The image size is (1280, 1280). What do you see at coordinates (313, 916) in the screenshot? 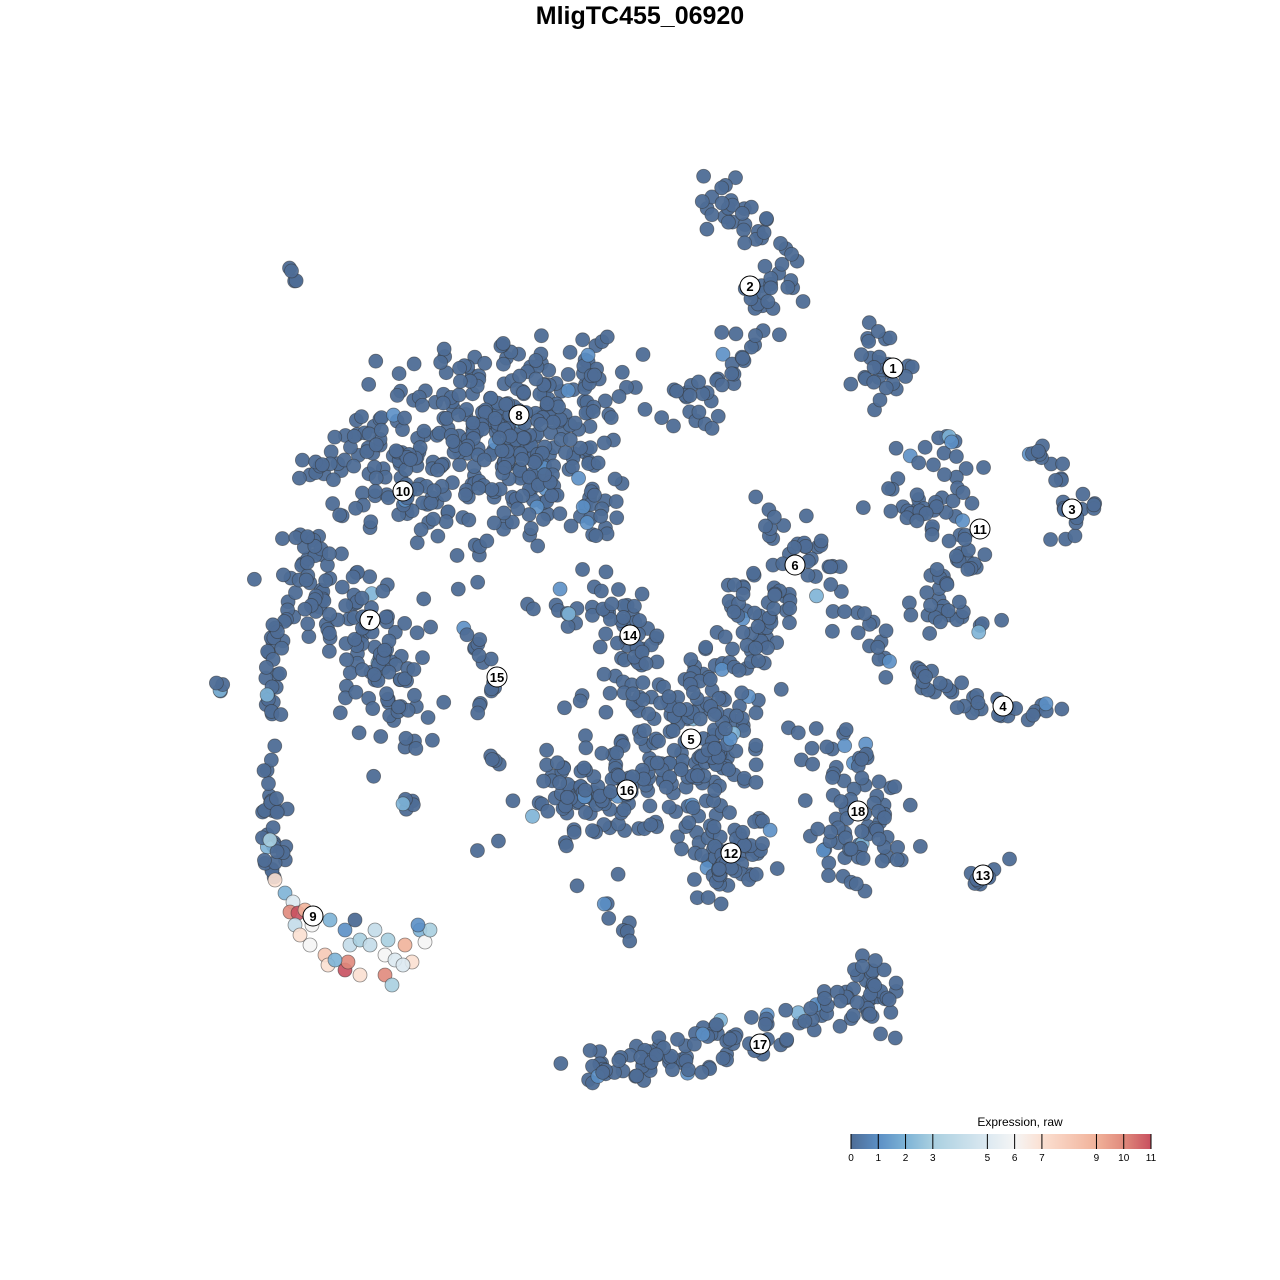
I see `cluster-label-9: 9` at bounding box center [313, 916].